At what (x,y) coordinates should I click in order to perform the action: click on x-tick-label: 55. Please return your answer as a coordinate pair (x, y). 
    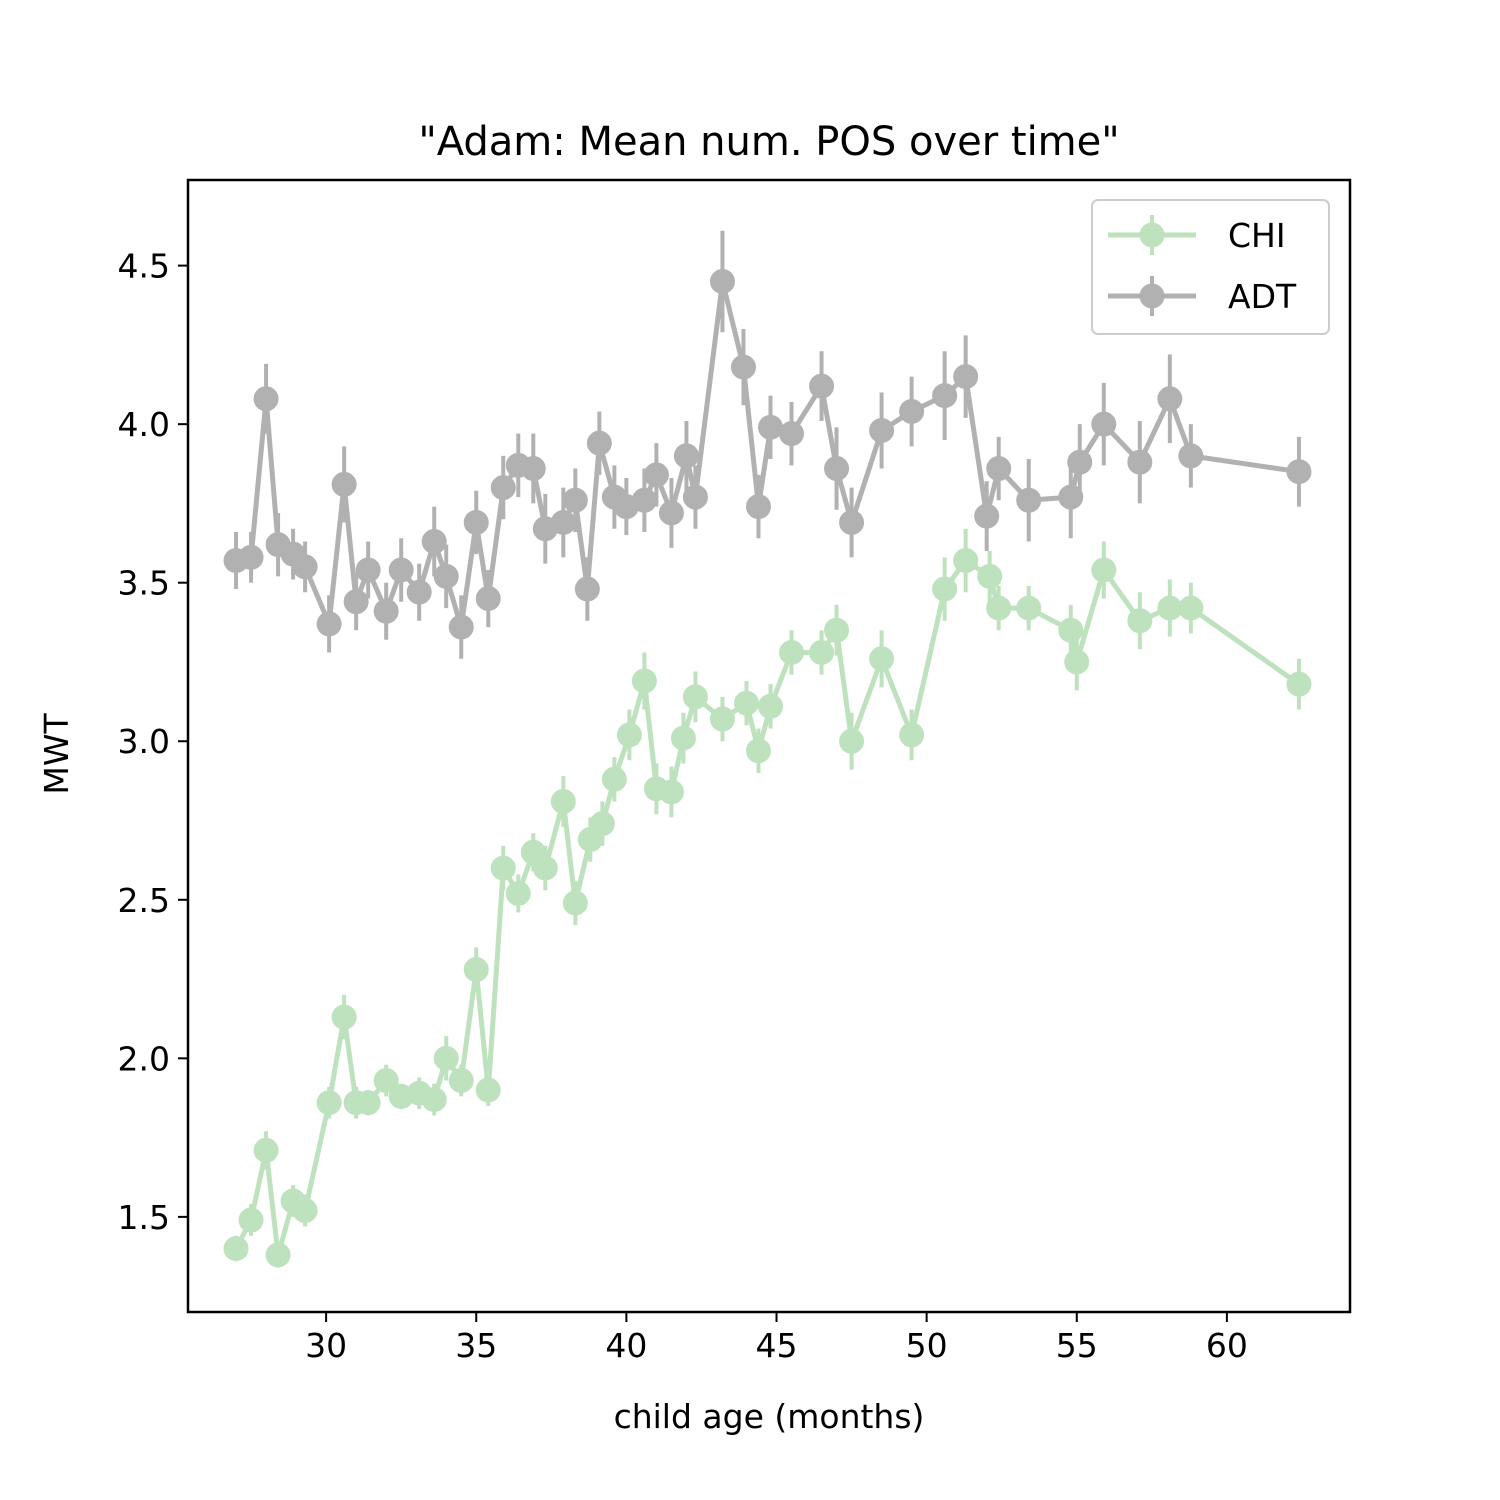
    Looking at the image, I should click on (1077, 1345).